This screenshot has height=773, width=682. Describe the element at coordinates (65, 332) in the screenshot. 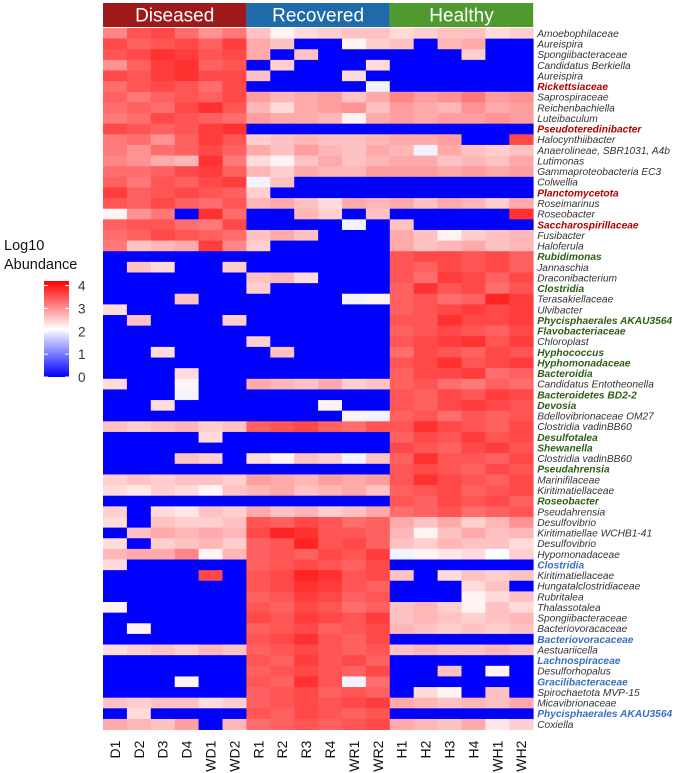

I see `legend-ticks: 0 1 2 3 4` at that location.